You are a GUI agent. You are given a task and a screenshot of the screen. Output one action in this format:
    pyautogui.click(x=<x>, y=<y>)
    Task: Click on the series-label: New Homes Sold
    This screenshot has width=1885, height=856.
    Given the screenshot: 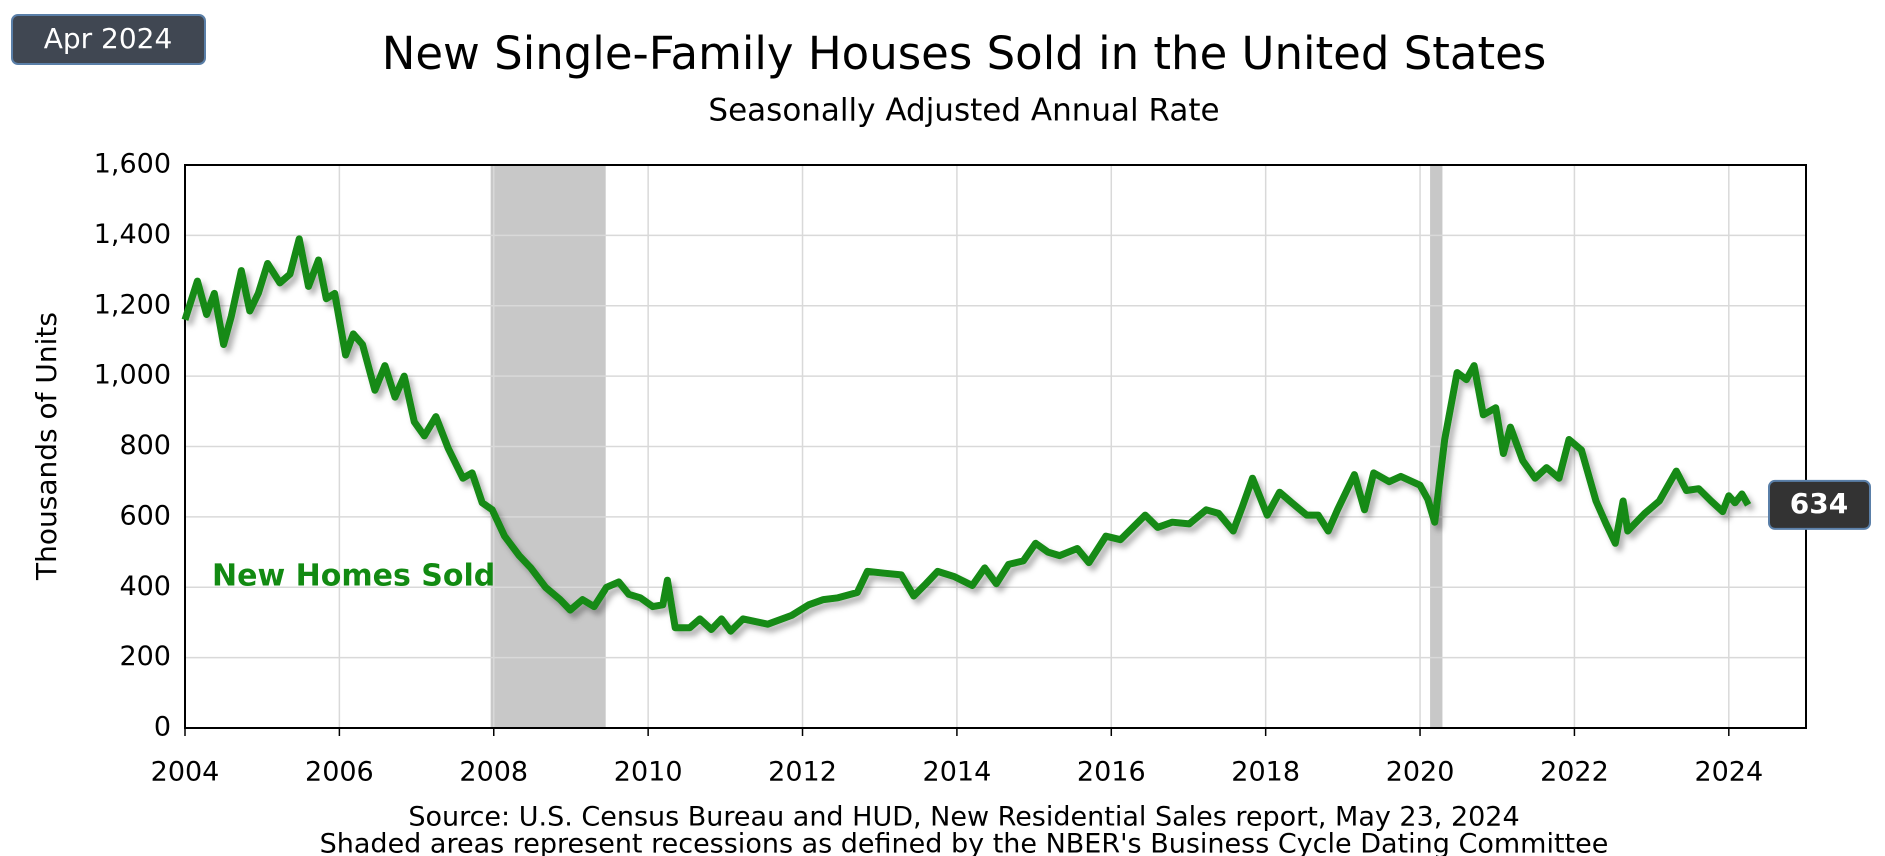 What is the action you would take?
    pyautogui.click(x=353, y=576)
    